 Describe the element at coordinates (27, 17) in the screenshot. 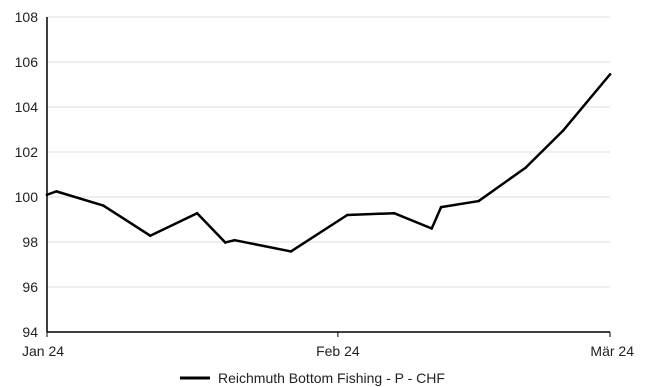

I see `y-tick-label: 108` at that location.